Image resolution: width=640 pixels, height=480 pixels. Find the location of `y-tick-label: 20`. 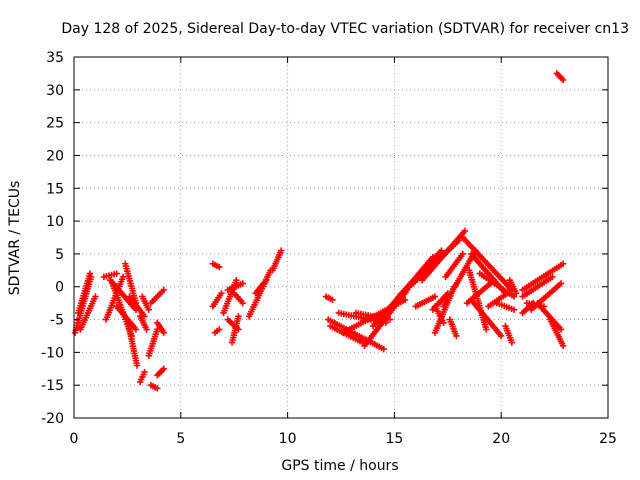

y-tick-label: 20 is located at coordinates (55, 156).